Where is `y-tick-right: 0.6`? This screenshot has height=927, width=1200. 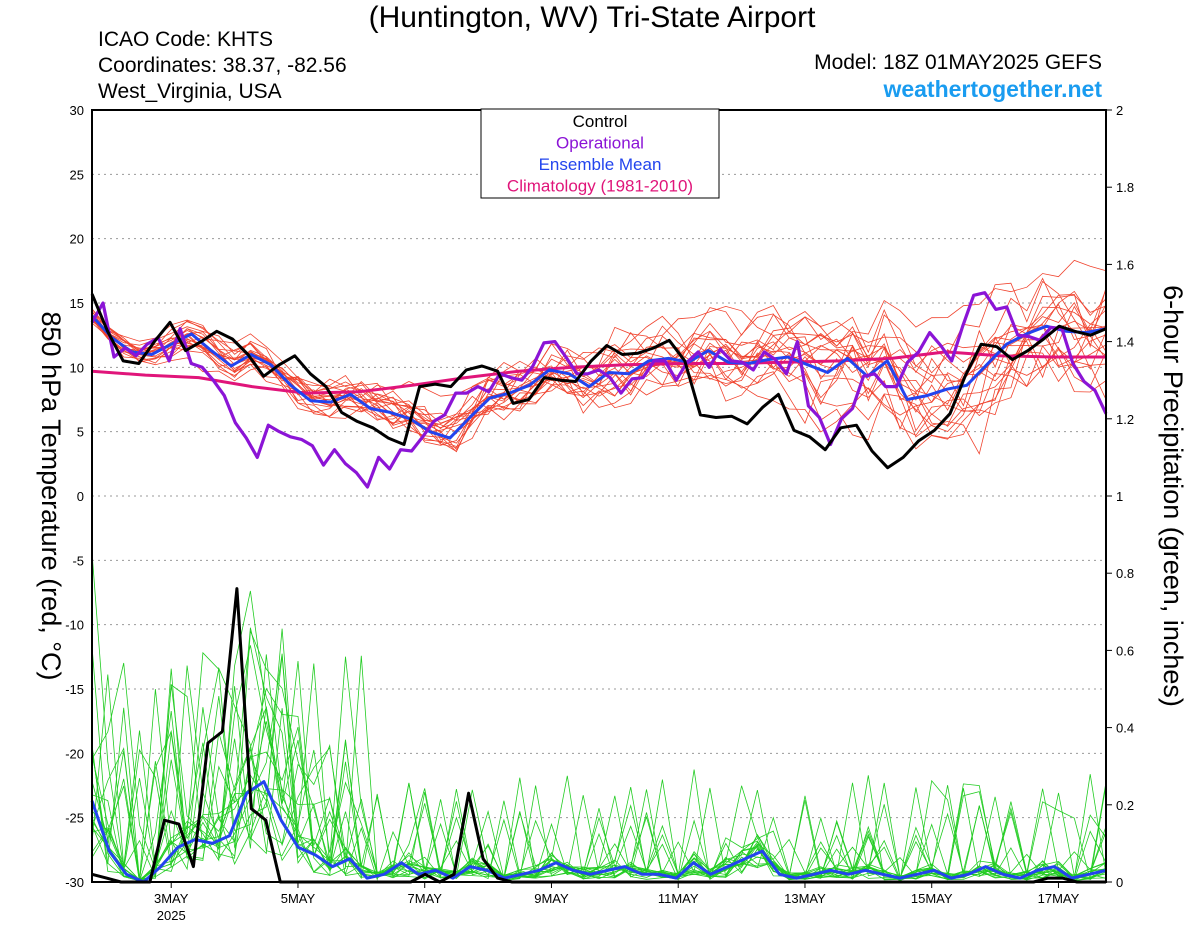
y-tick-right: 0.6 is located at coordinates (1125, 650).